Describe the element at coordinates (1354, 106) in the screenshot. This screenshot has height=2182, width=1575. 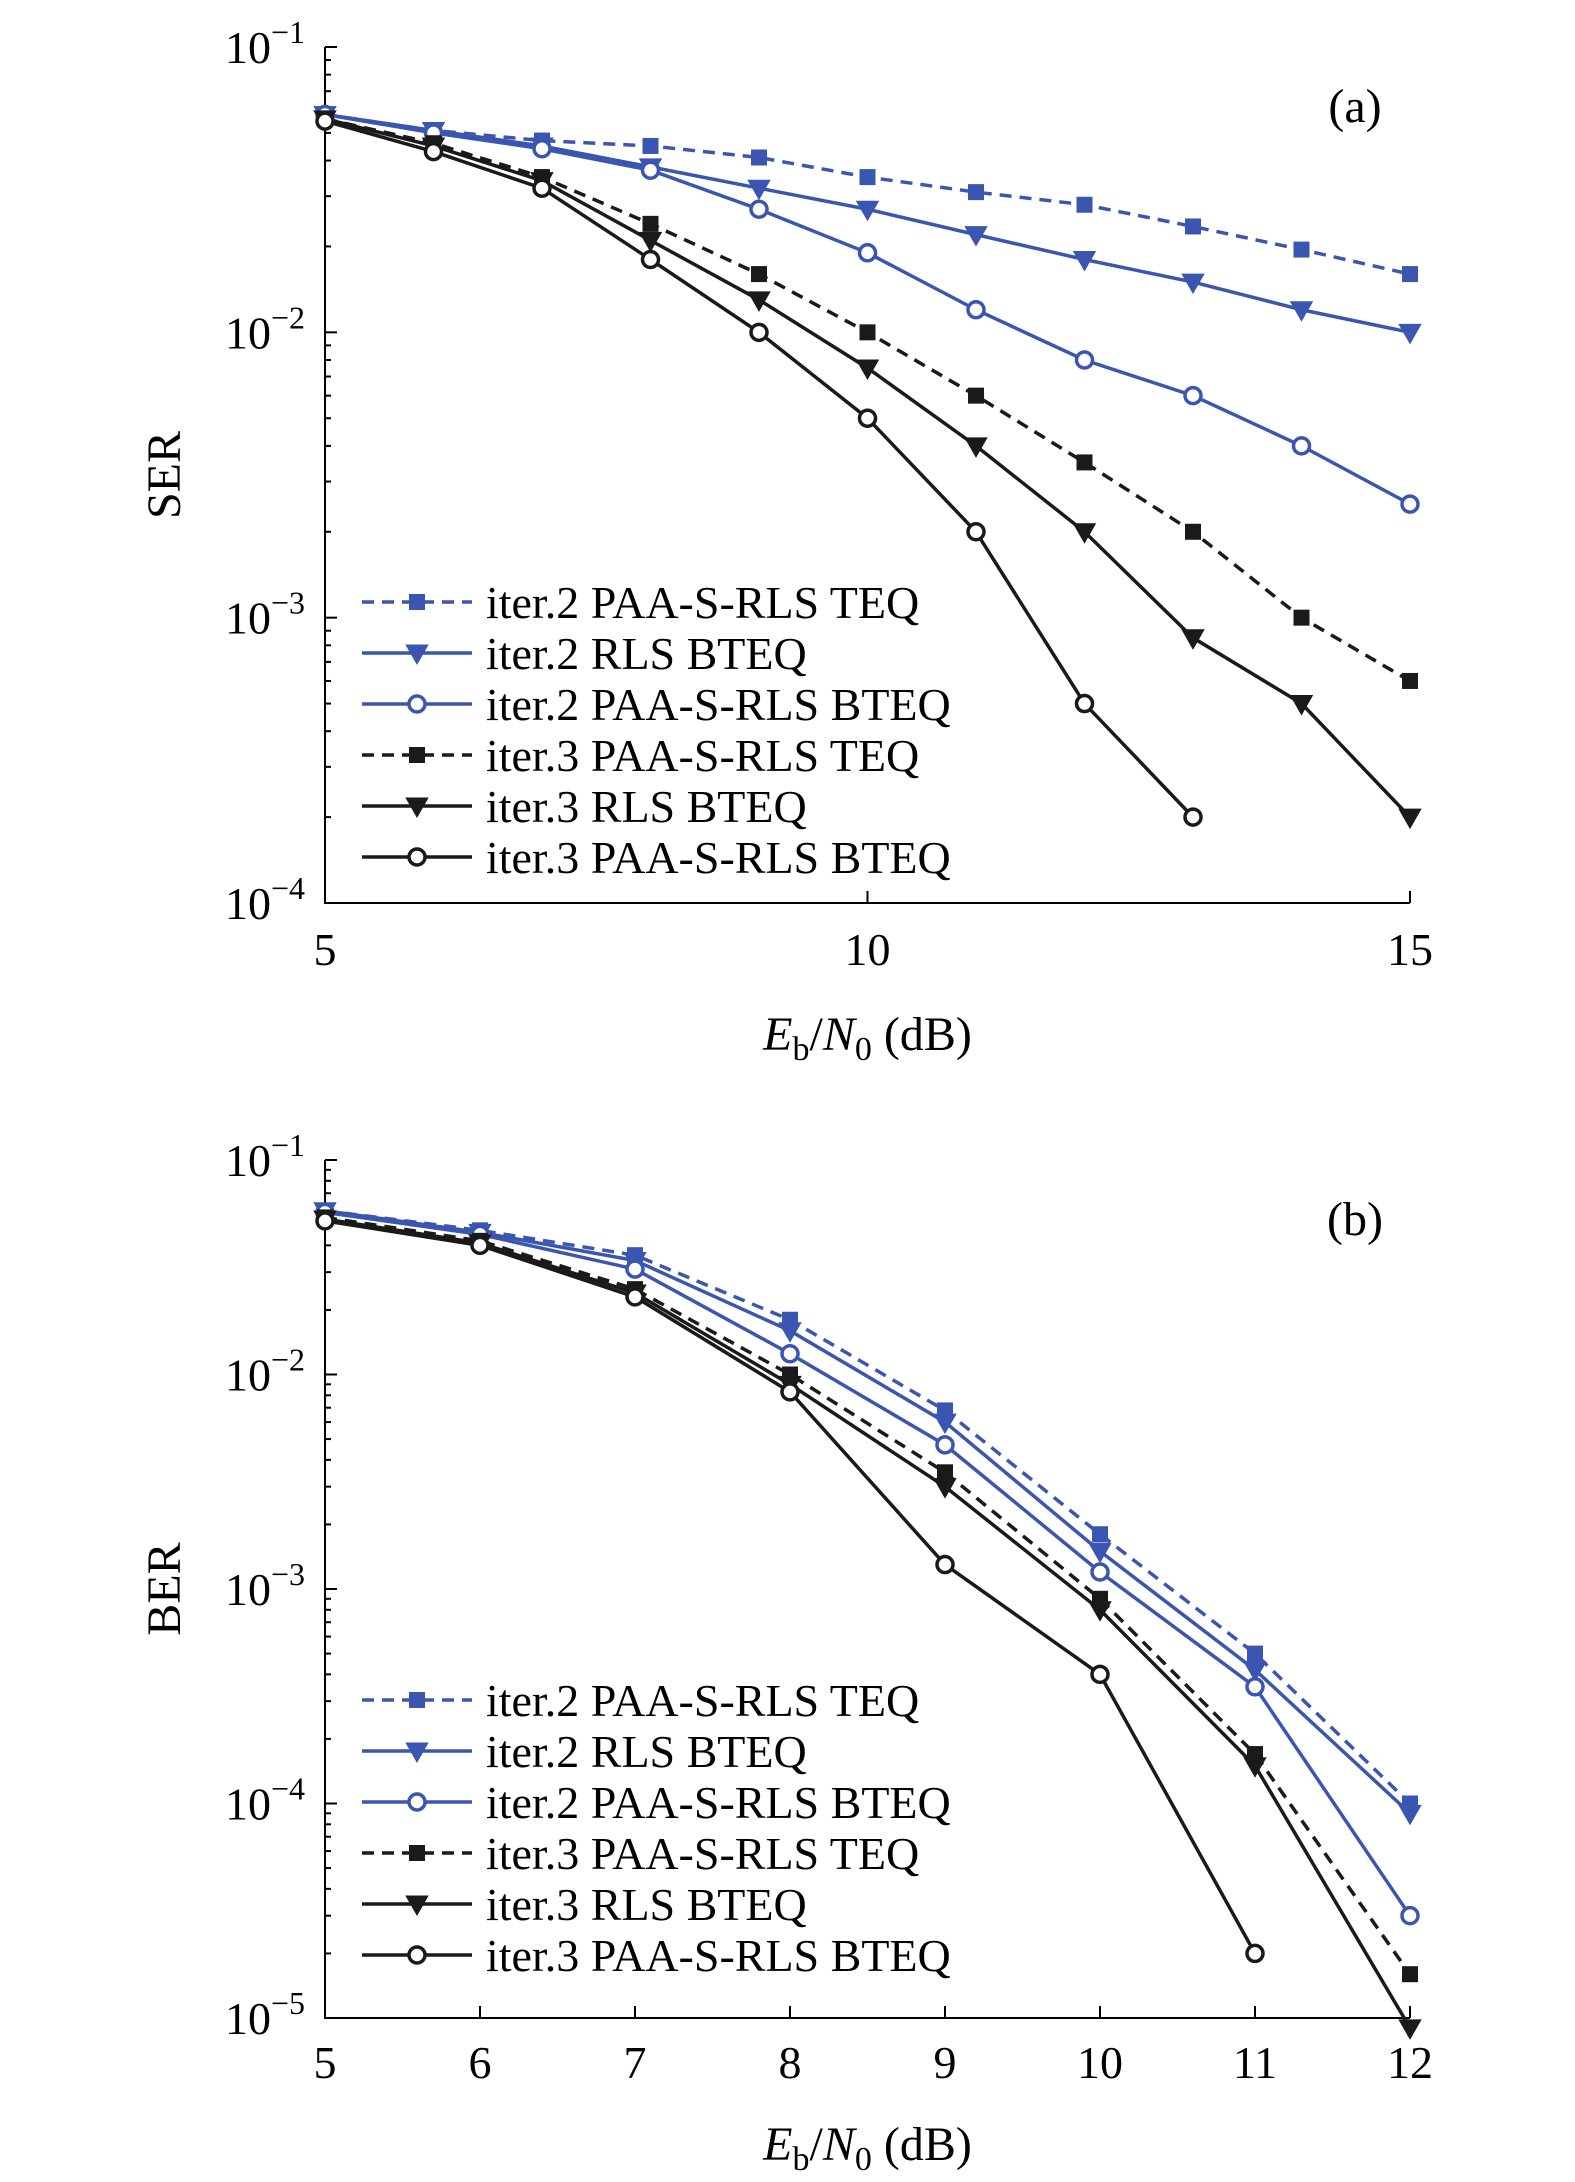
I see `panel-tag: (a)` at that location.